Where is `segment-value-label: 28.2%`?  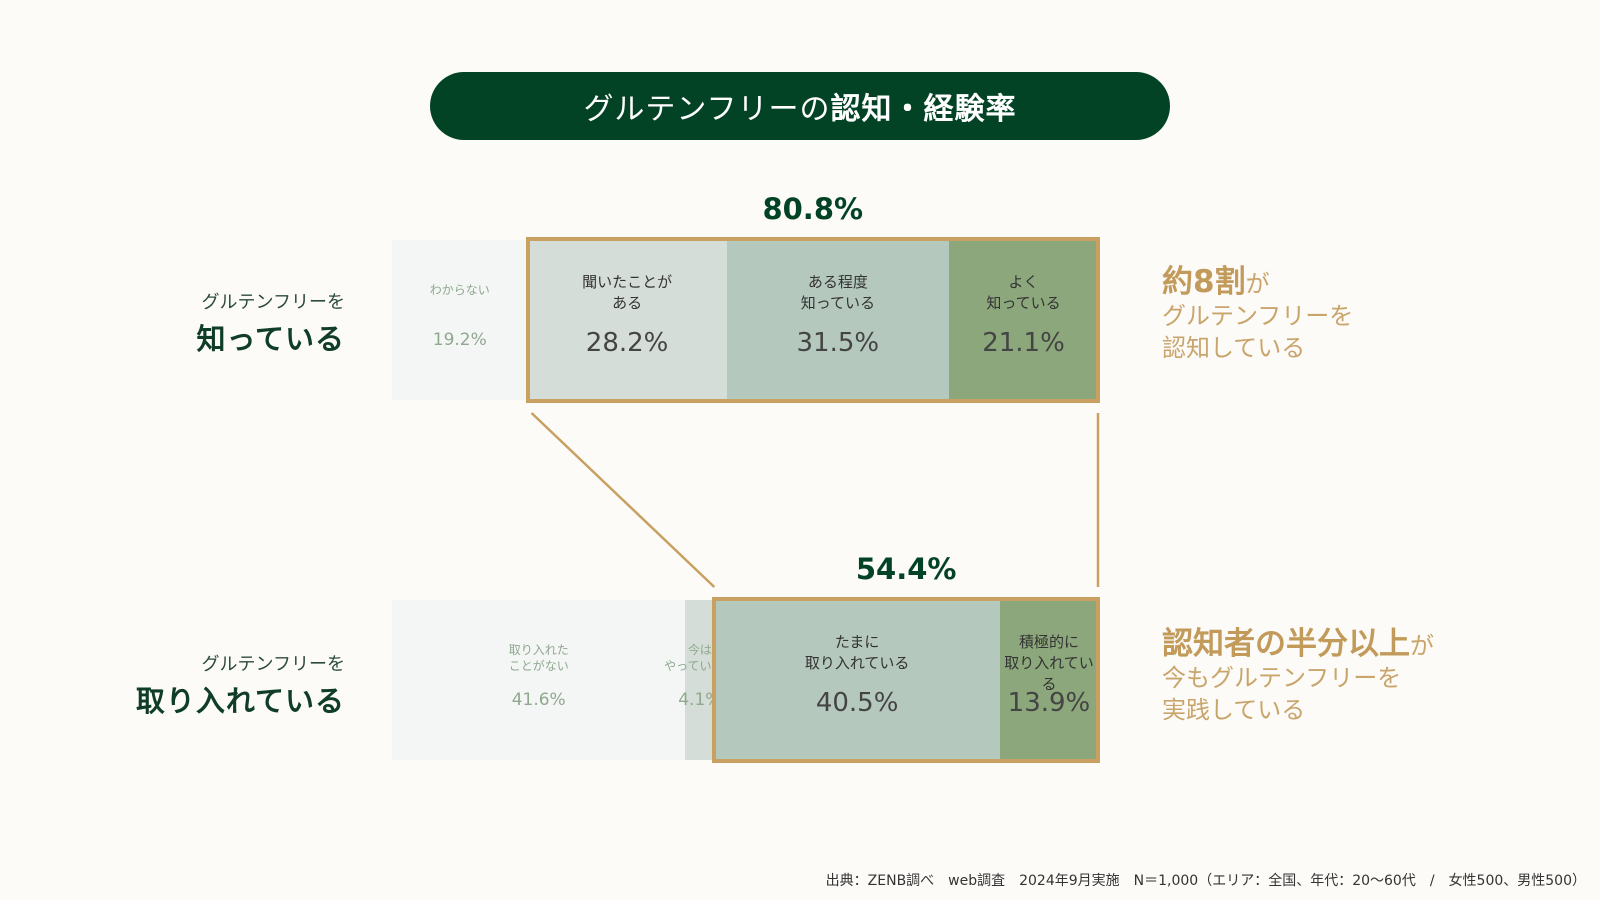 segment-value-label: 28.2% is located at coordinates (627, 343).